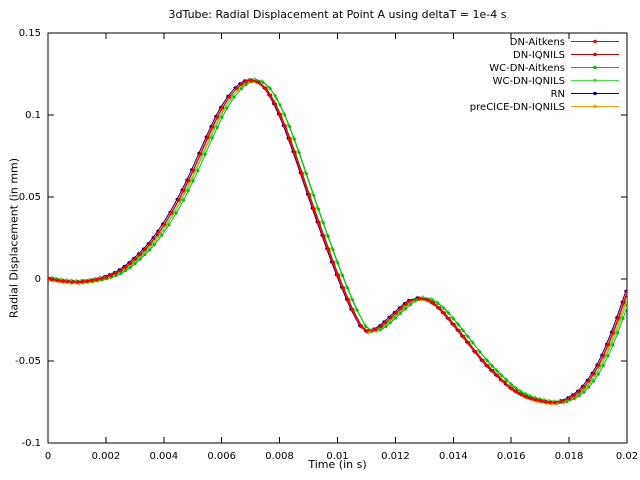 This screenshot has width=640, height=480. What do you see at coordinates (517, 107) in the screenshot?
I see `legend-label: preCICE-DN-IQNILS` at bounding box center [517, 107].